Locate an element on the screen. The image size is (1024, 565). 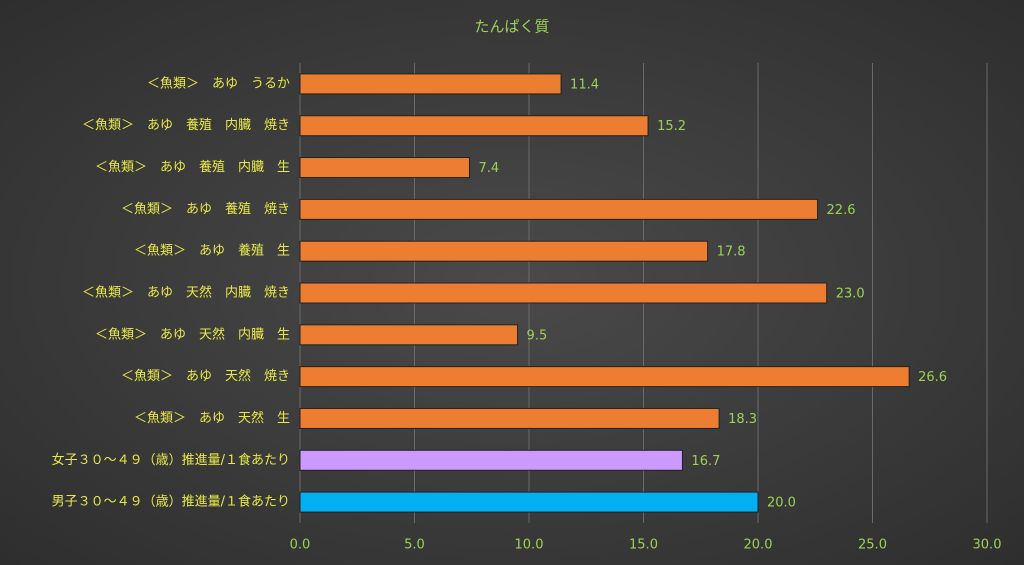
data-label: 22.6 is located at coordinates (841, 210).